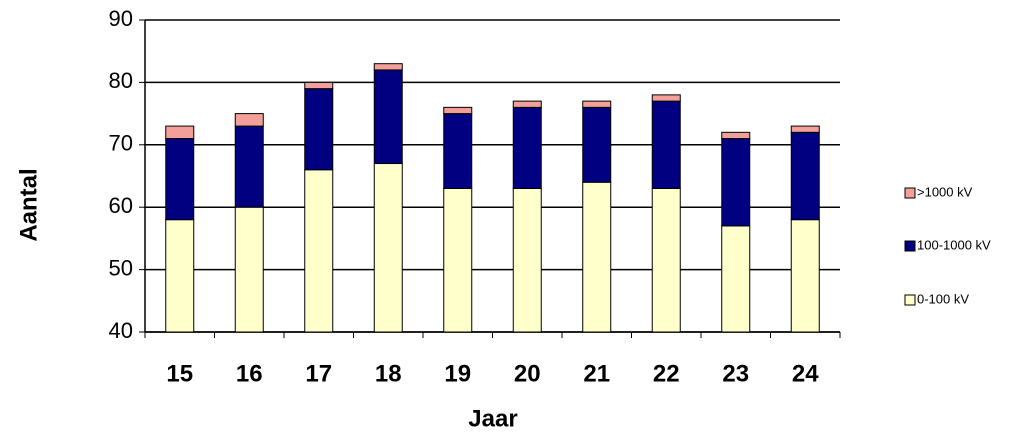  Describe the element at coordinates (249, 373) in the screenshot. I see `x-tick-label: 16` at that location.